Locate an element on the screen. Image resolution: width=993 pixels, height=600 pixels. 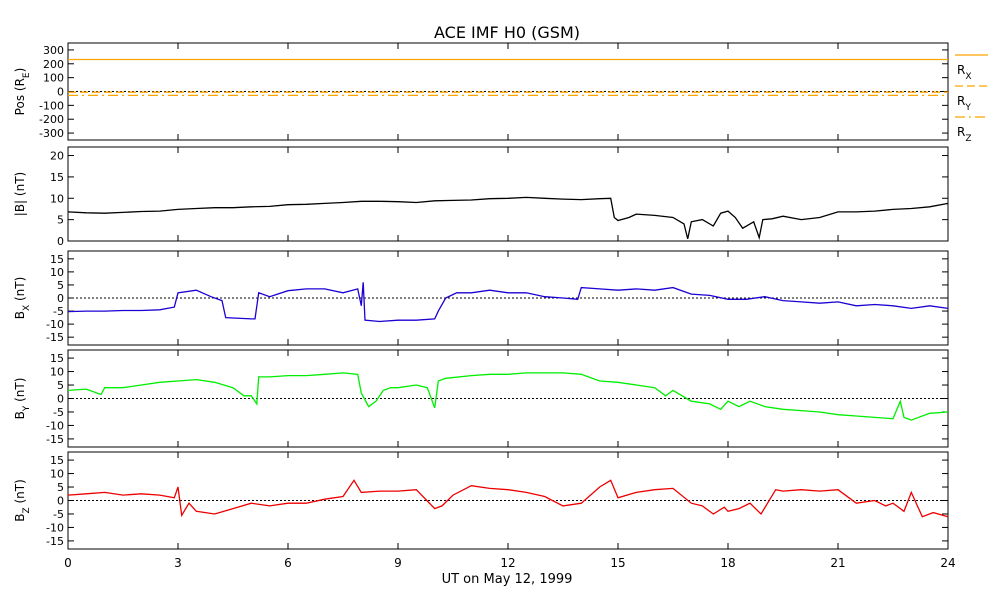
series-line-bx is located at coordinates (508, 302).